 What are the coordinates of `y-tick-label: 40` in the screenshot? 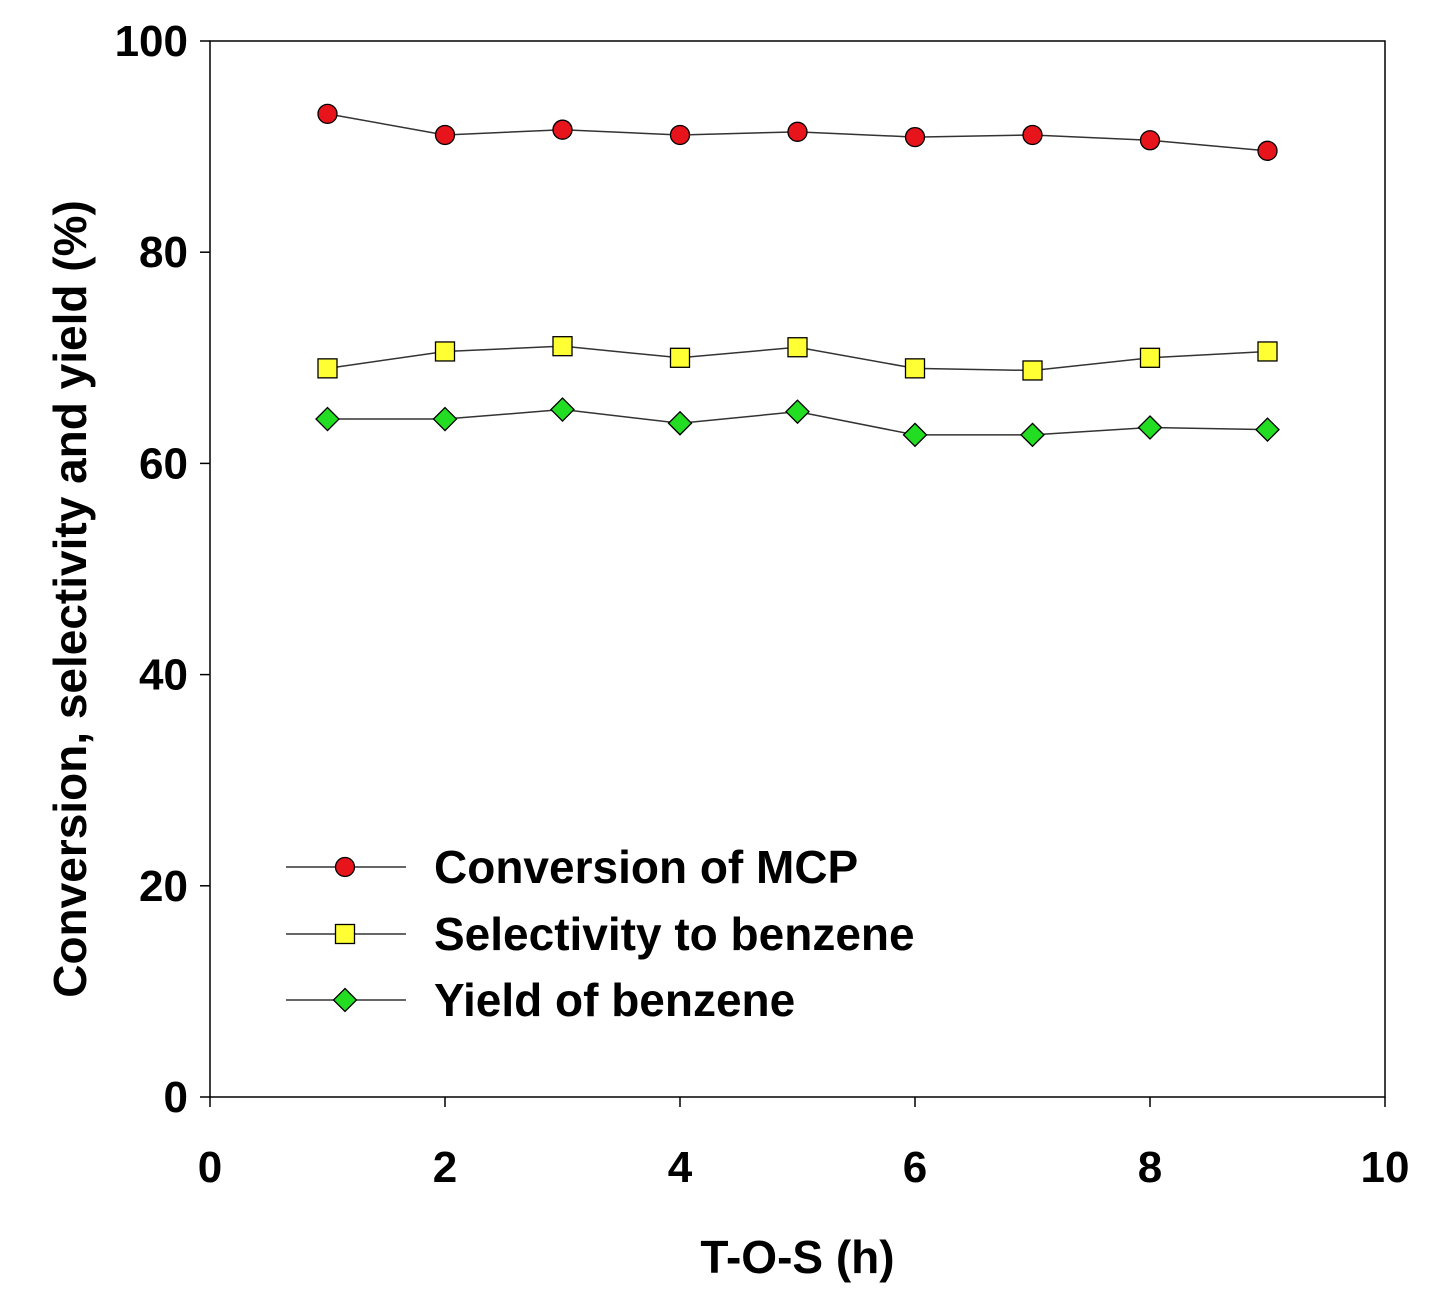 It's located at (163, 675).